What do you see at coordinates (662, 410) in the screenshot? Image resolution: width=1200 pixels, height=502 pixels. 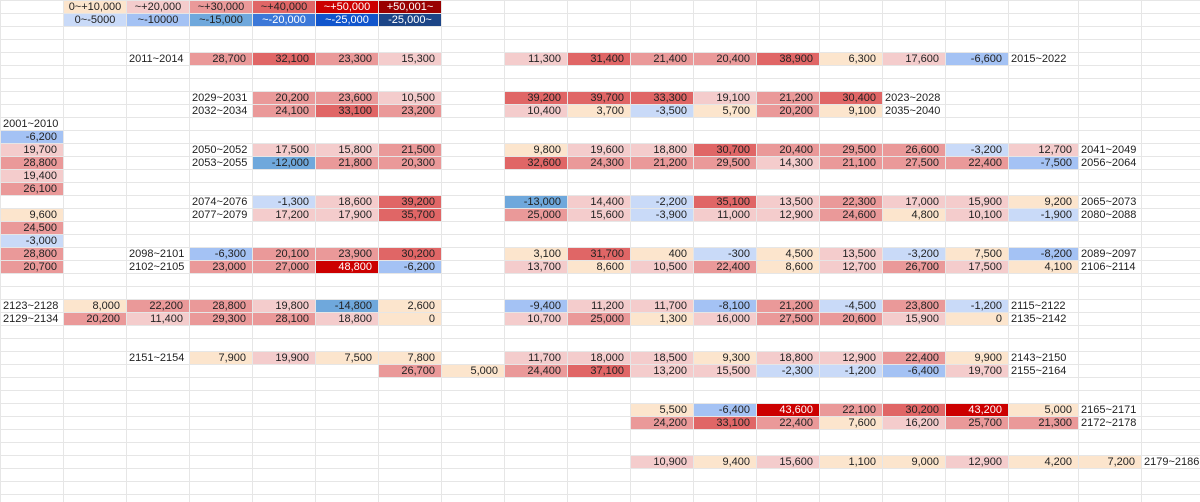 I see `value-cell: 5,500` at bounding box center [662, 410].